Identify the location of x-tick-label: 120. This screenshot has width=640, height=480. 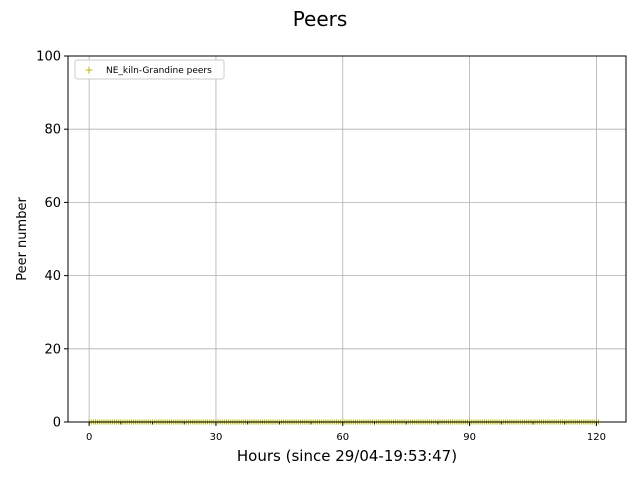
(596, 437).